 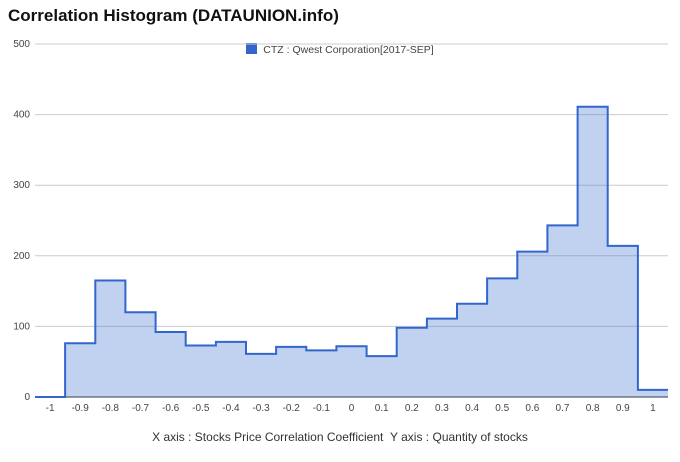 What do you see at coordinates (563, 408) in the screenshot?
I see `x-tick-label: 0.7` at bounding box center [563, 408].